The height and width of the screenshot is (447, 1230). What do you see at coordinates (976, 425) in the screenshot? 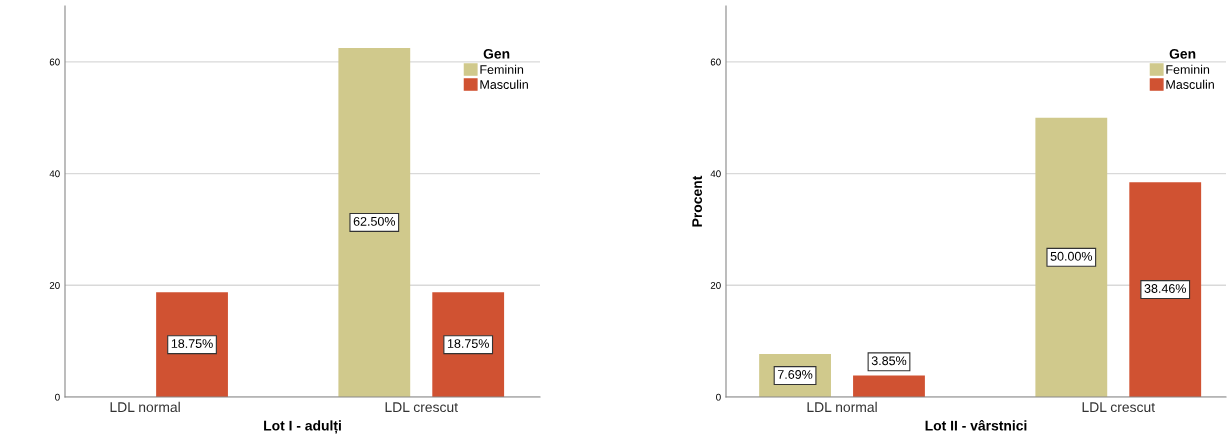
I see `x-axis-title: Lot II - vârstnici` at bounding box center [976, 425].